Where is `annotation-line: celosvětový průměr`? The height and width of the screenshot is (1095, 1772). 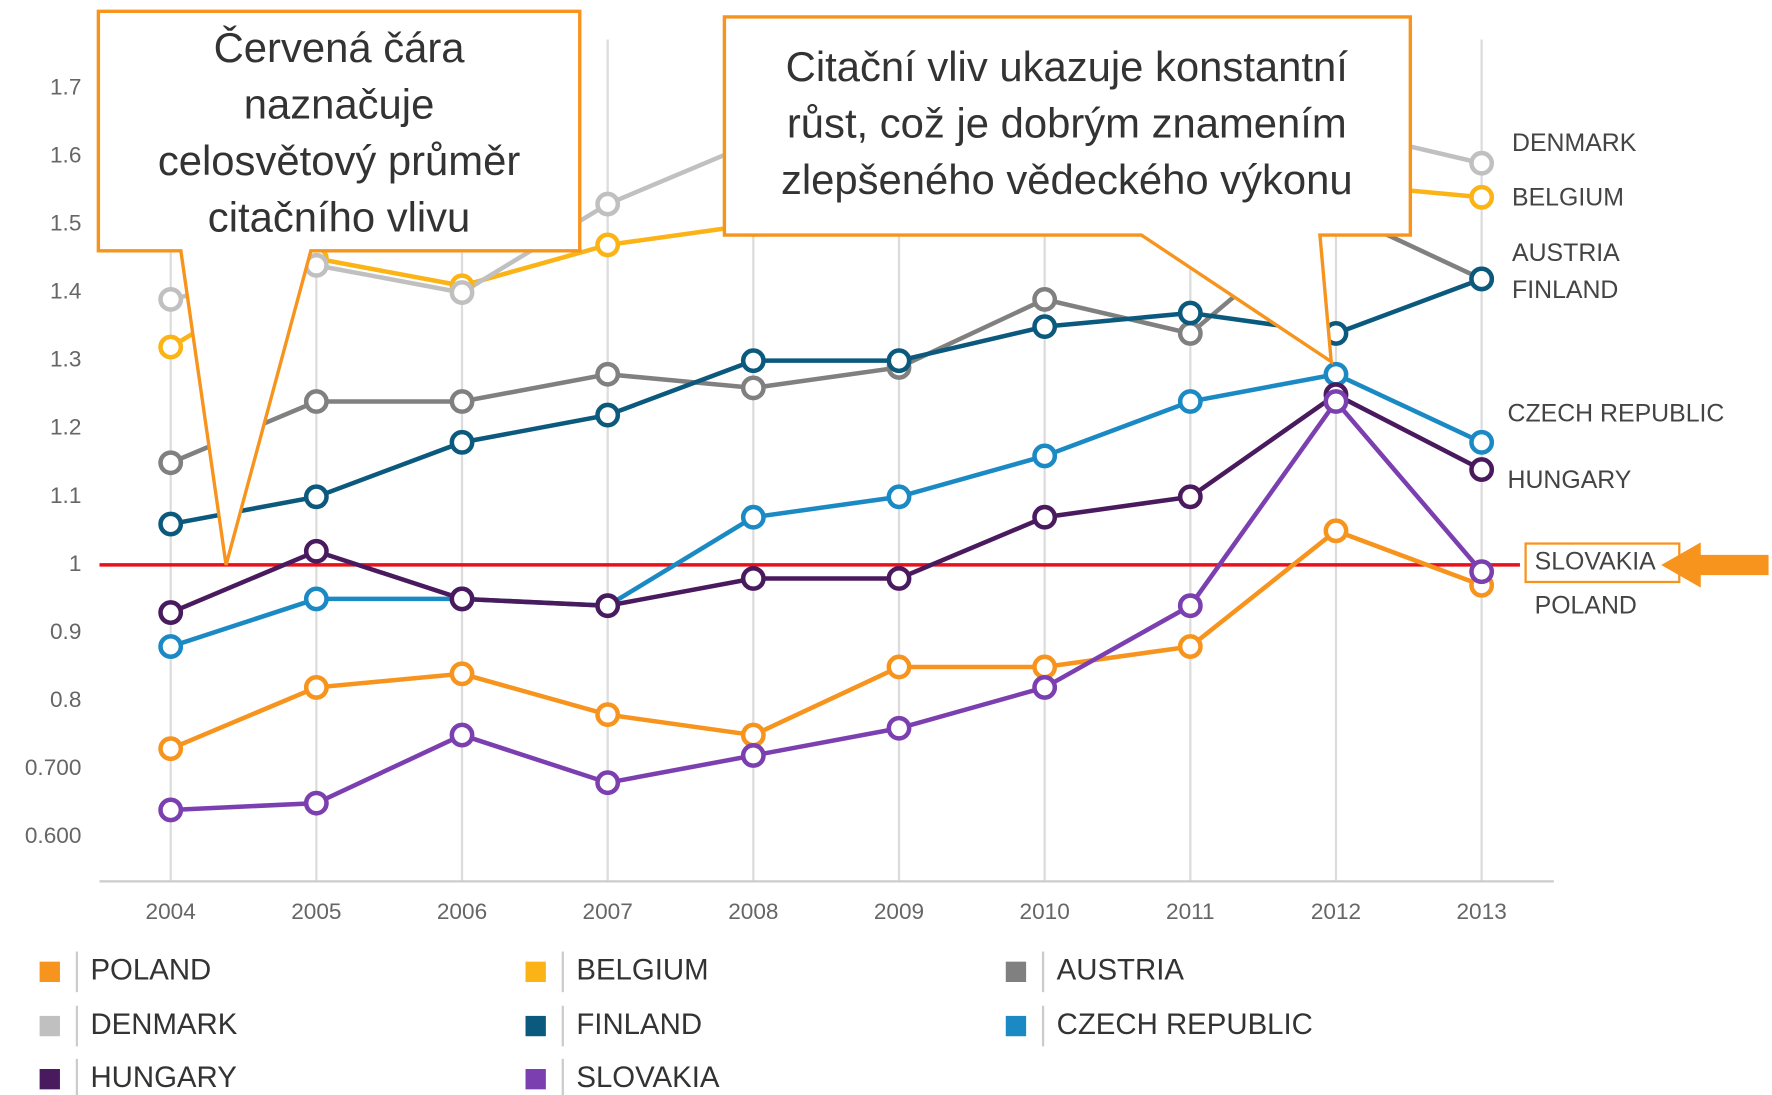
annotation-line: celosvětový průměr is located at coordinates (339, 160).